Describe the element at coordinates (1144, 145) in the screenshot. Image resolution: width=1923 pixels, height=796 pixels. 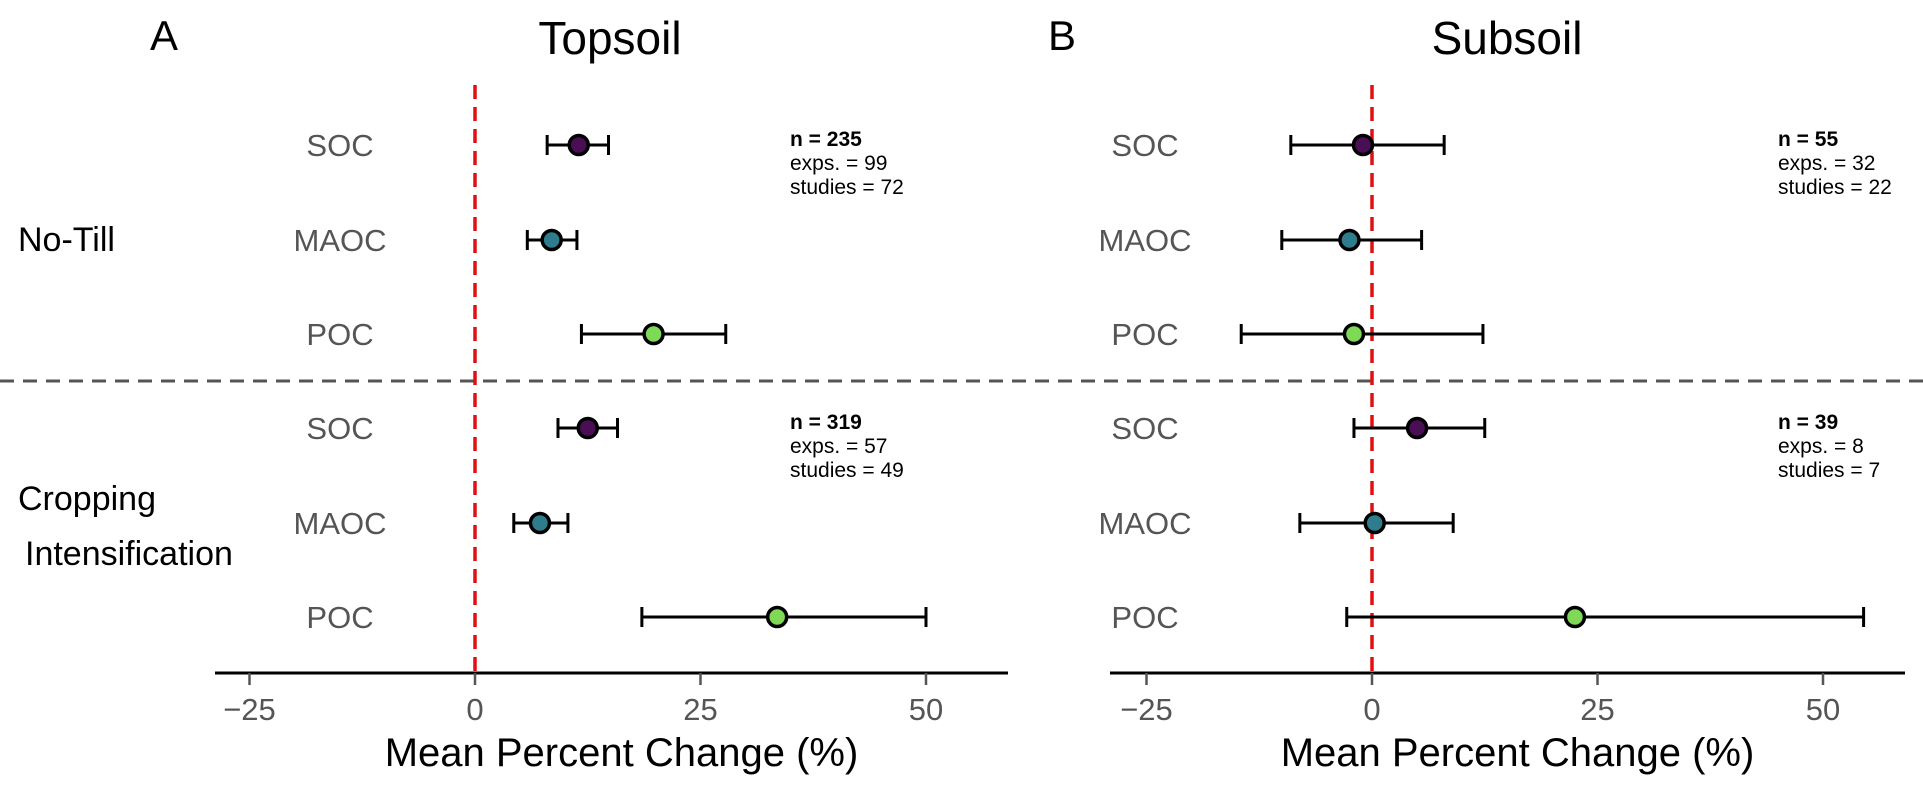
I see `category-label-1-0-0: SOC` at that location.